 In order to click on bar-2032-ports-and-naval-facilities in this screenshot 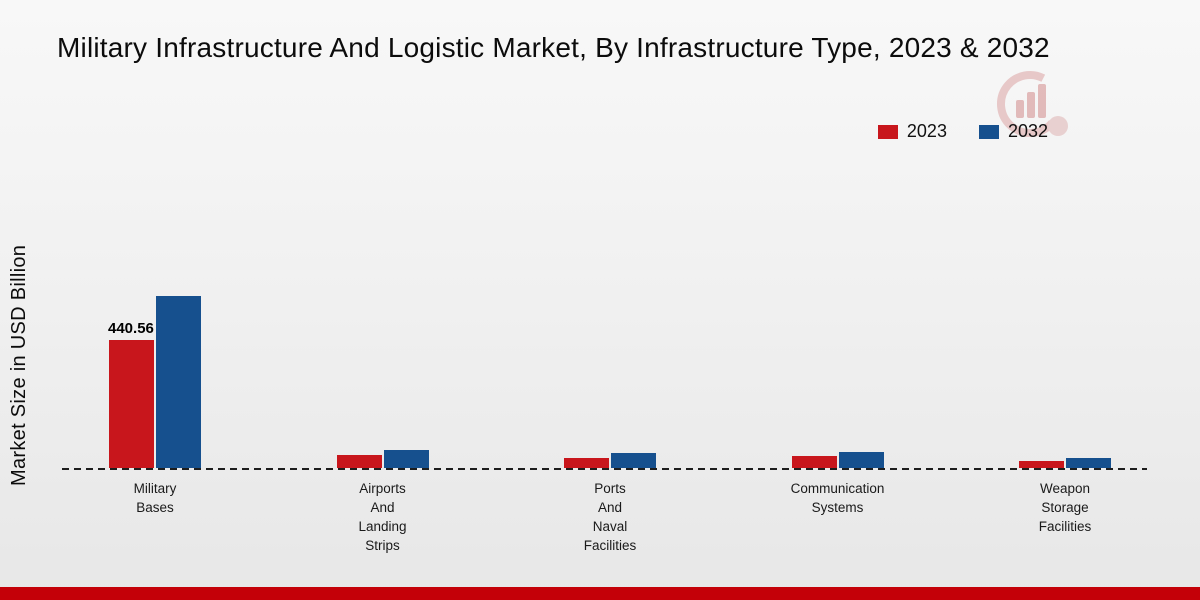, I will do `click(633, 460)`.